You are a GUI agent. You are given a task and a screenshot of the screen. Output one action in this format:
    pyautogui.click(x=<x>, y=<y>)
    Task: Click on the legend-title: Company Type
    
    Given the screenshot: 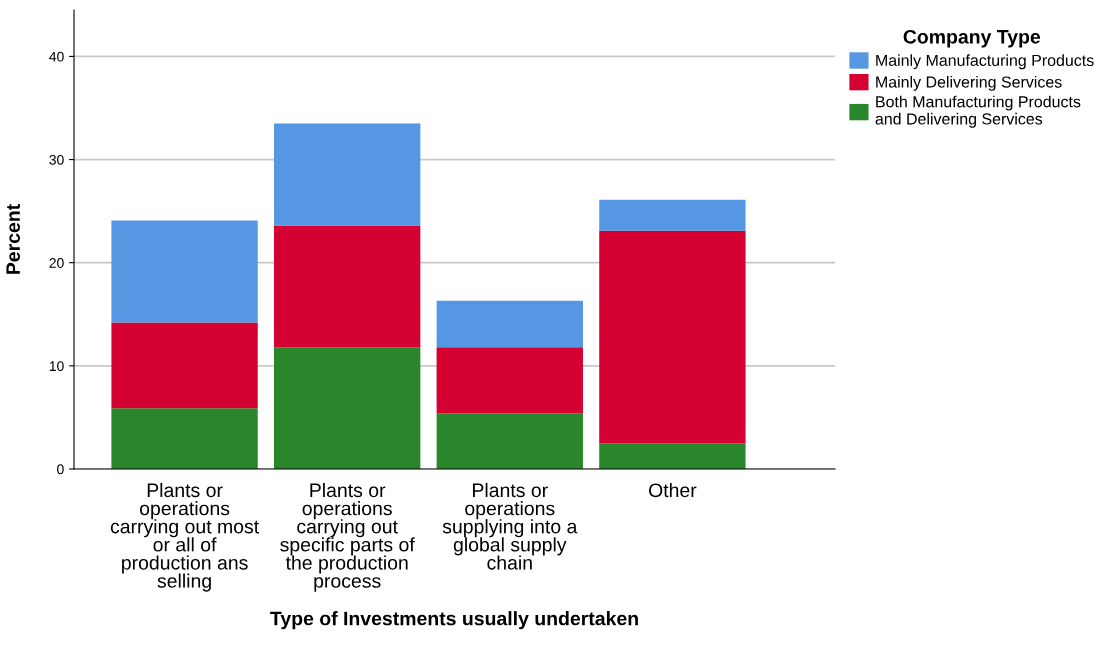 What is the action you would take?
    pyautogui.click(x=972, y=38)
    